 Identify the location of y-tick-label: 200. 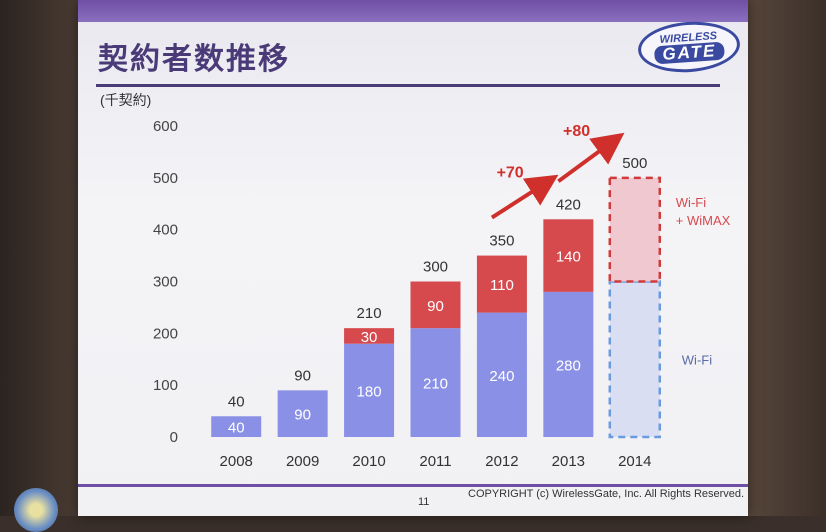
(165, 333).